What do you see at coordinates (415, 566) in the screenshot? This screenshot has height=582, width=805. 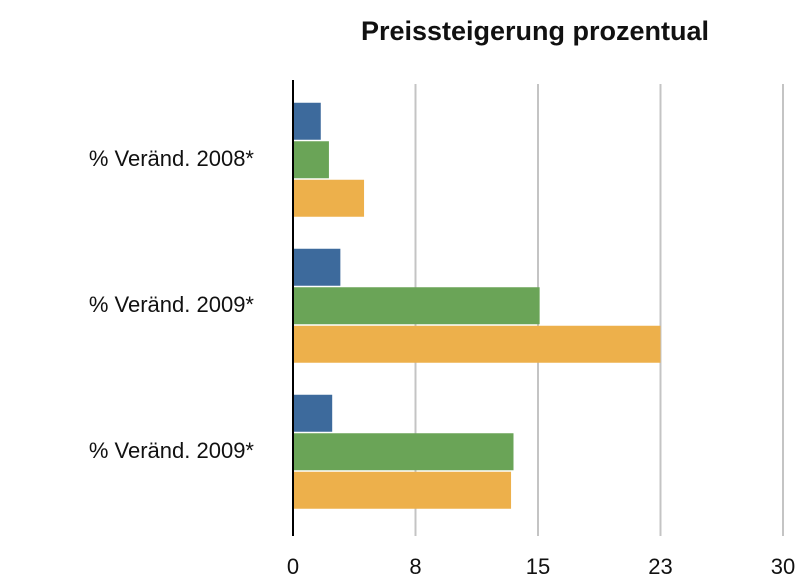 I see `x-tick-label: 8` at bounding box center [415, 566].